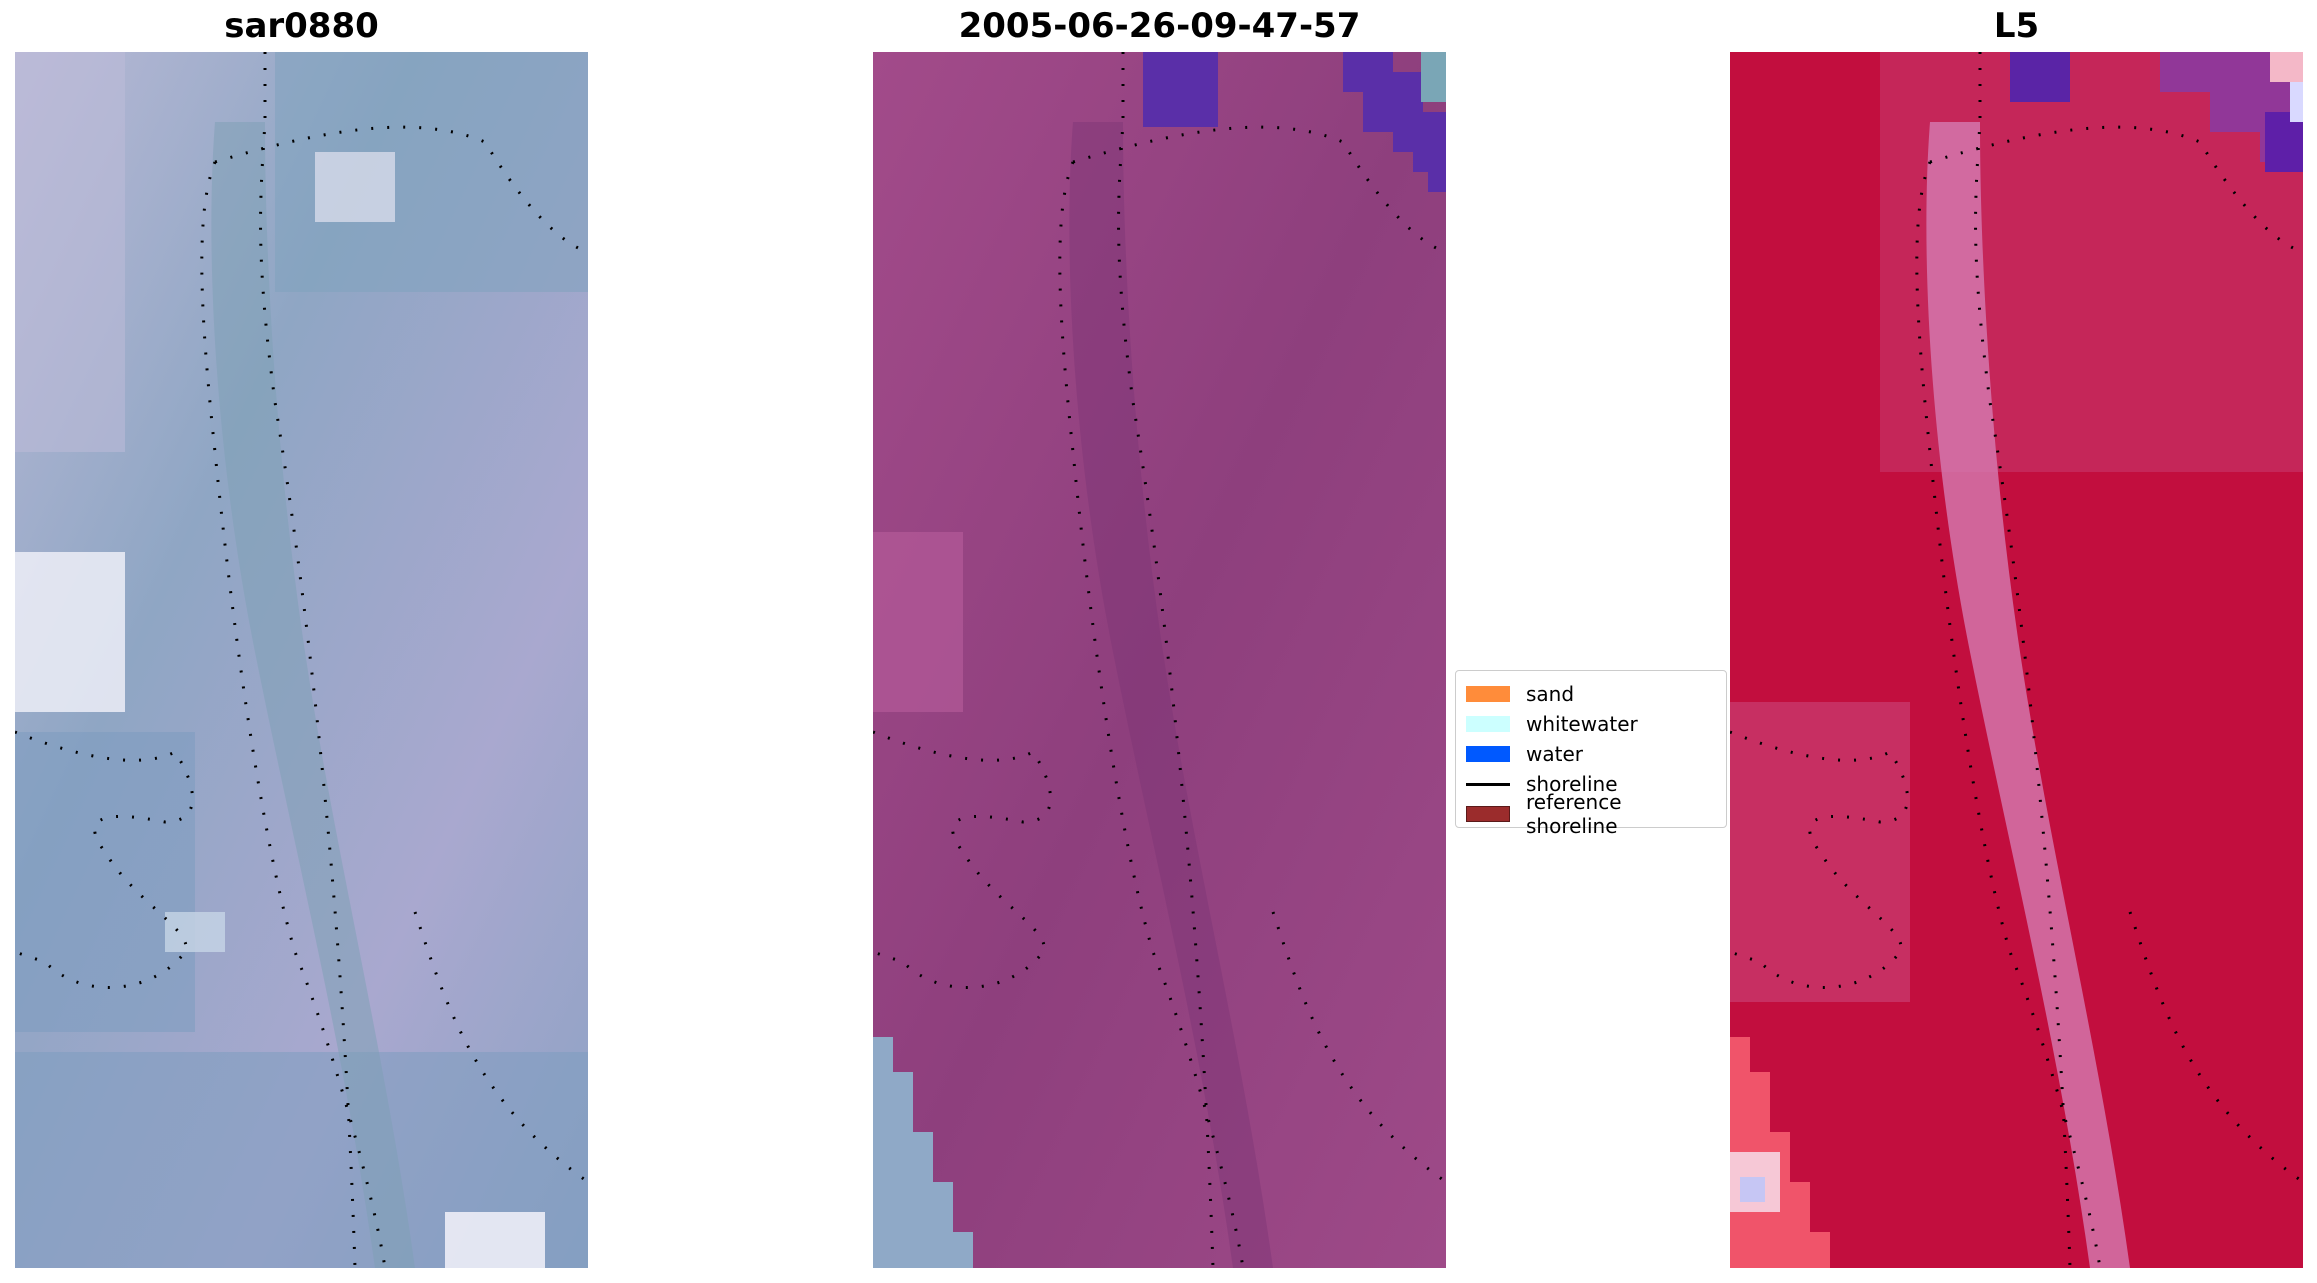  What do you see at coordinates (1159, 26) in the screenshot?
I see `panel-title-classified: 2005-06-26-09-47-57` at bounding box center [1159, 26].